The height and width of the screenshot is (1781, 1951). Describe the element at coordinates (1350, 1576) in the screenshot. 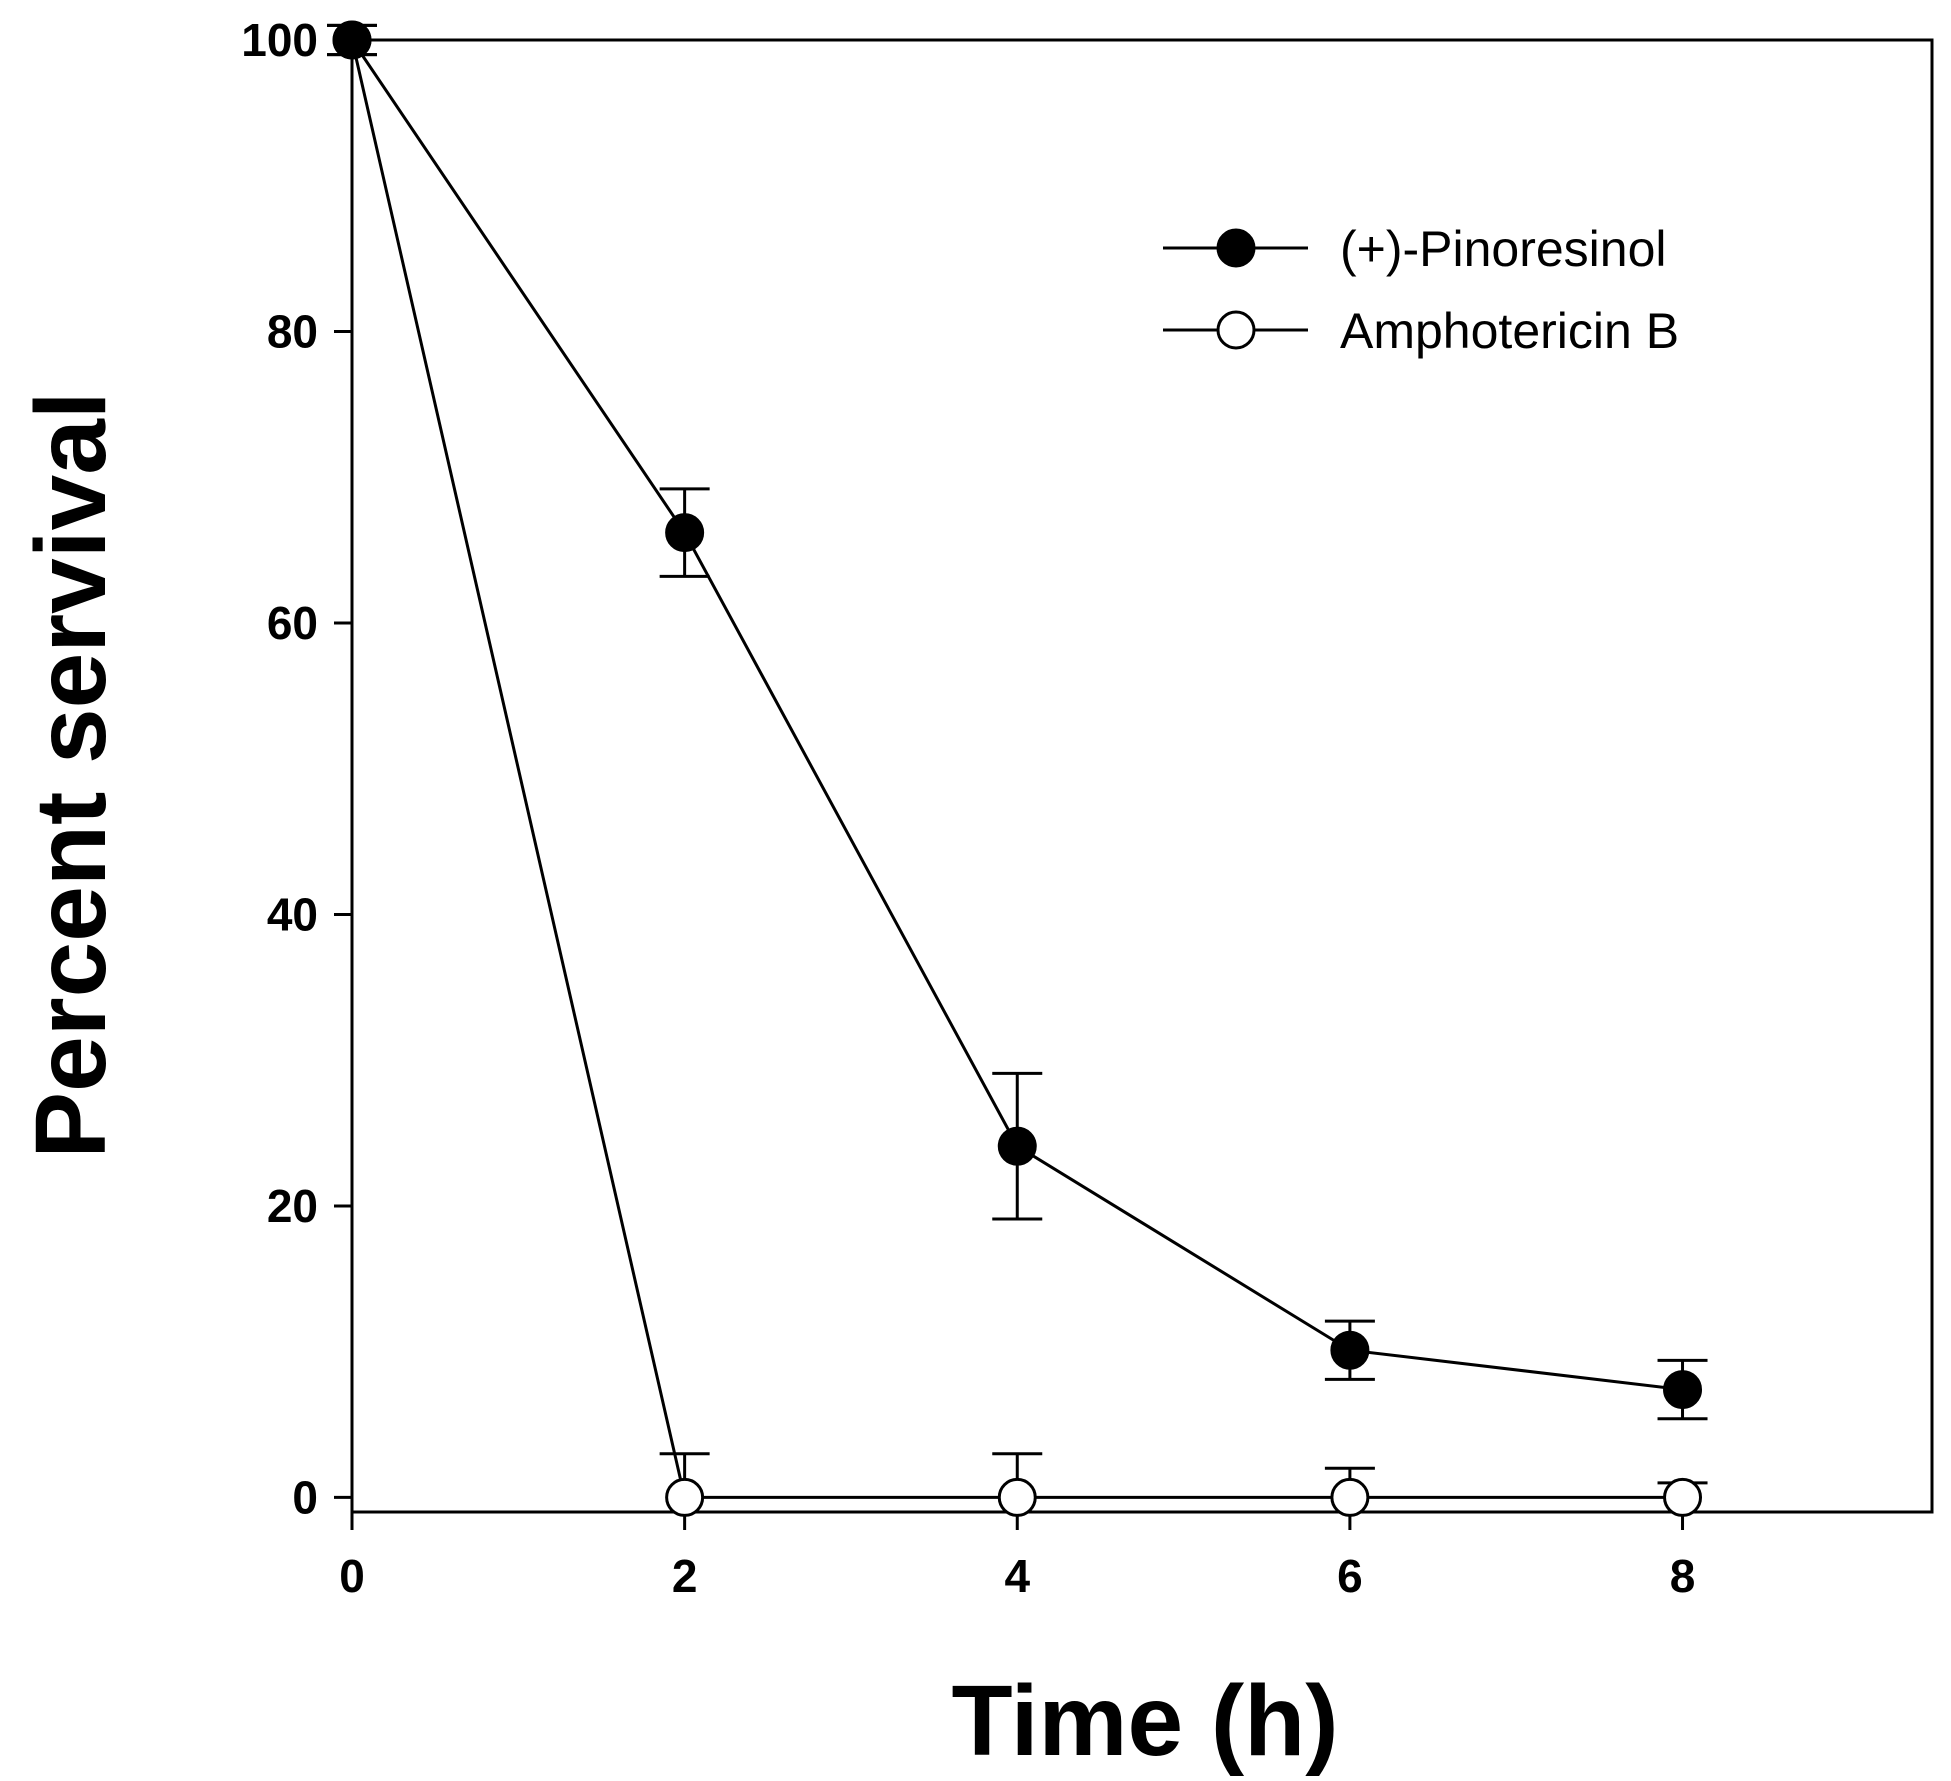

I see `x-tick-label: 6` at that location.